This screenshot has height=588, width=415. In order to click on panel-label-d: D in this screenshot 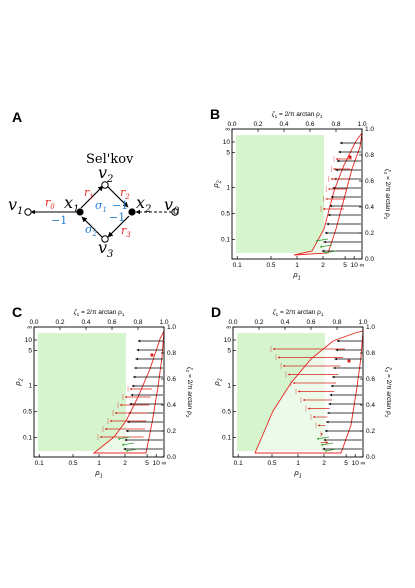, I will do `click(216, 312)`.